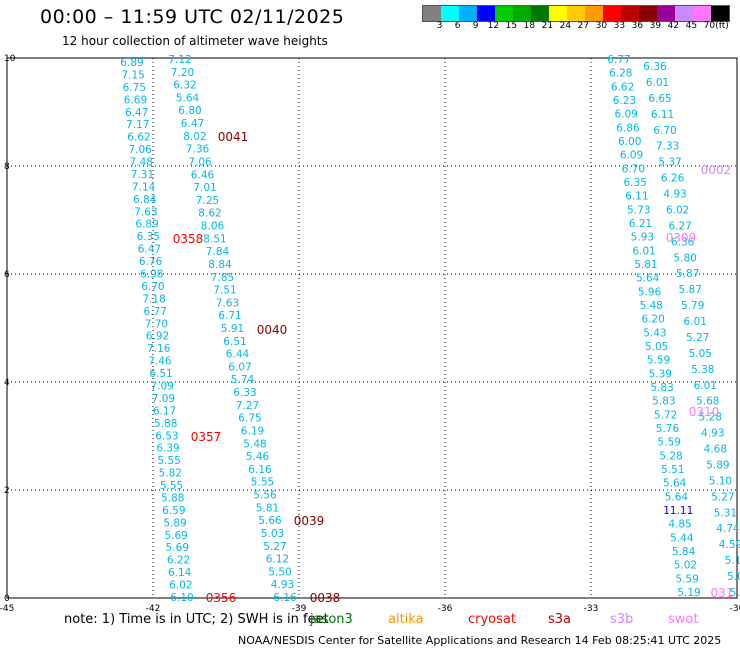 The width and height of the screenshot is (740, 650). I want to click on wave-height-value: 6.07, so click(239, 367).